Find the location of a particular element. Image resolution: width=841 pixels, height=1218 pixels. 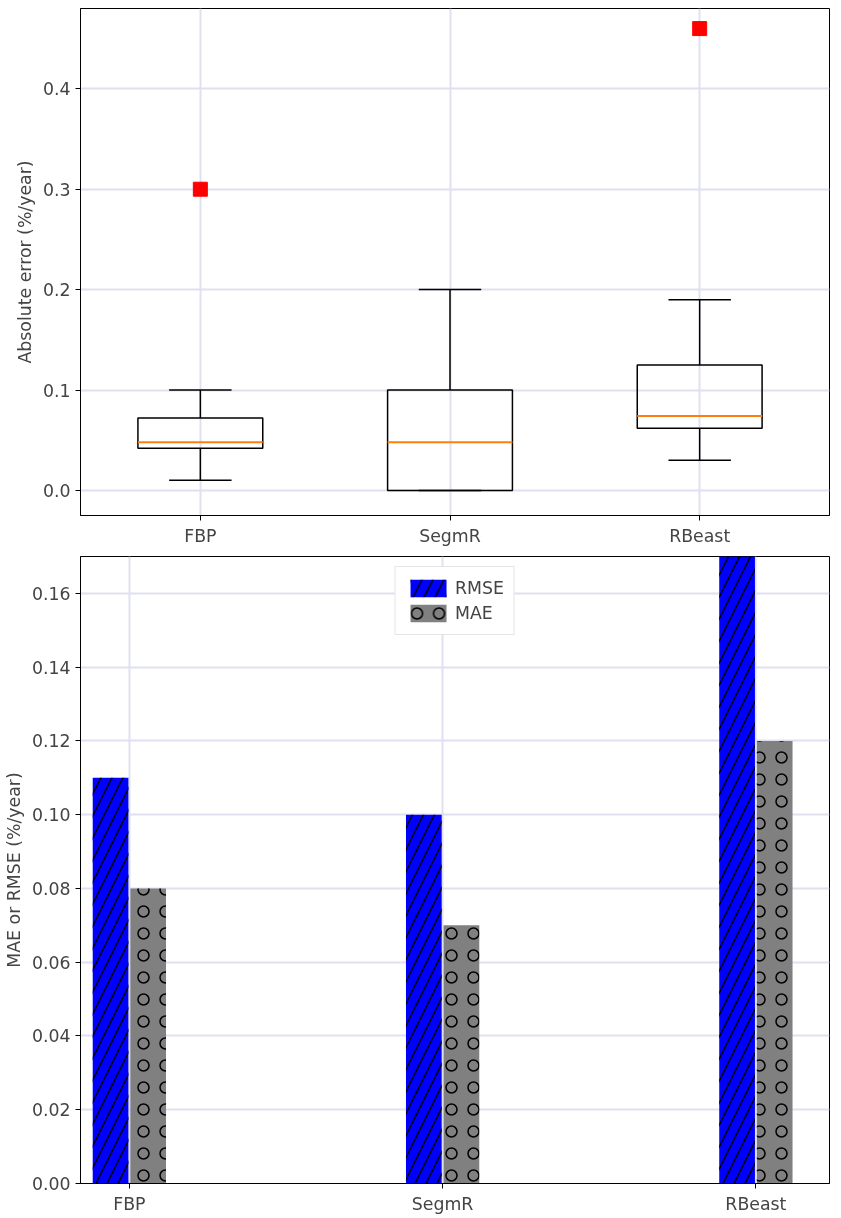

legend-label: RMSE is located at coordinates (479, 588).